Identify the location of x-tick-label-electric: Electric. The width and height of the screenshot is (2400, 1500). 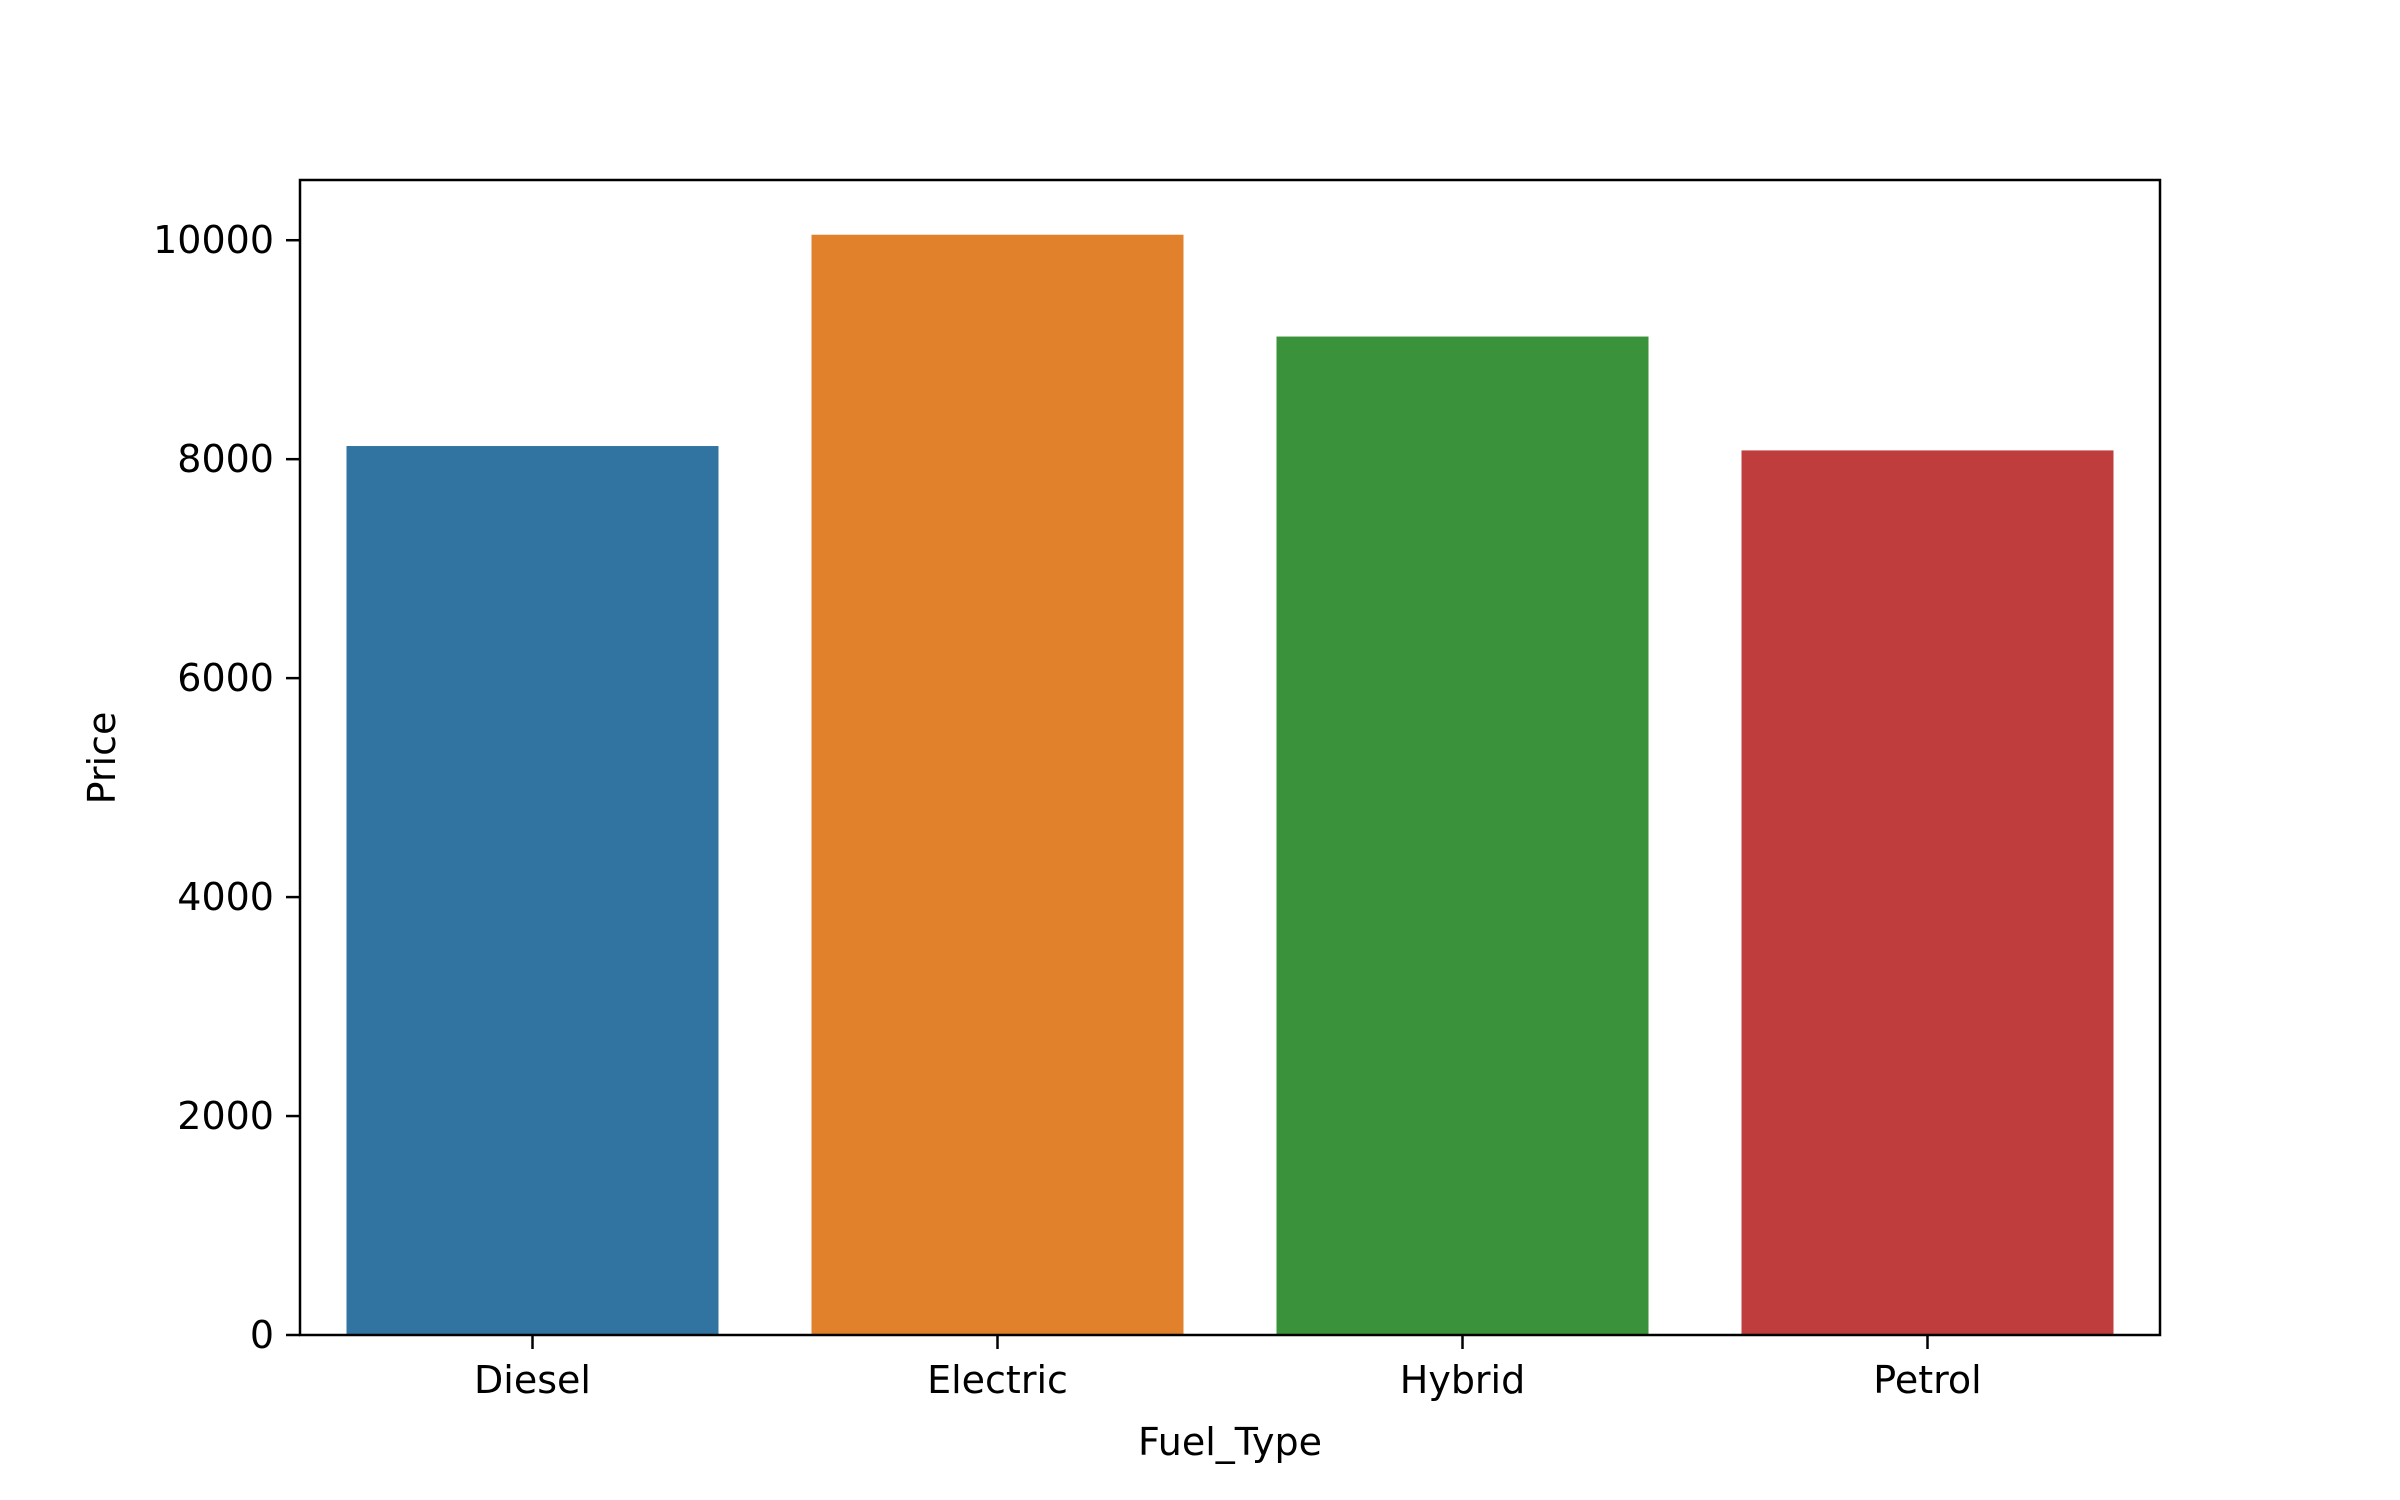
(997, 1380).